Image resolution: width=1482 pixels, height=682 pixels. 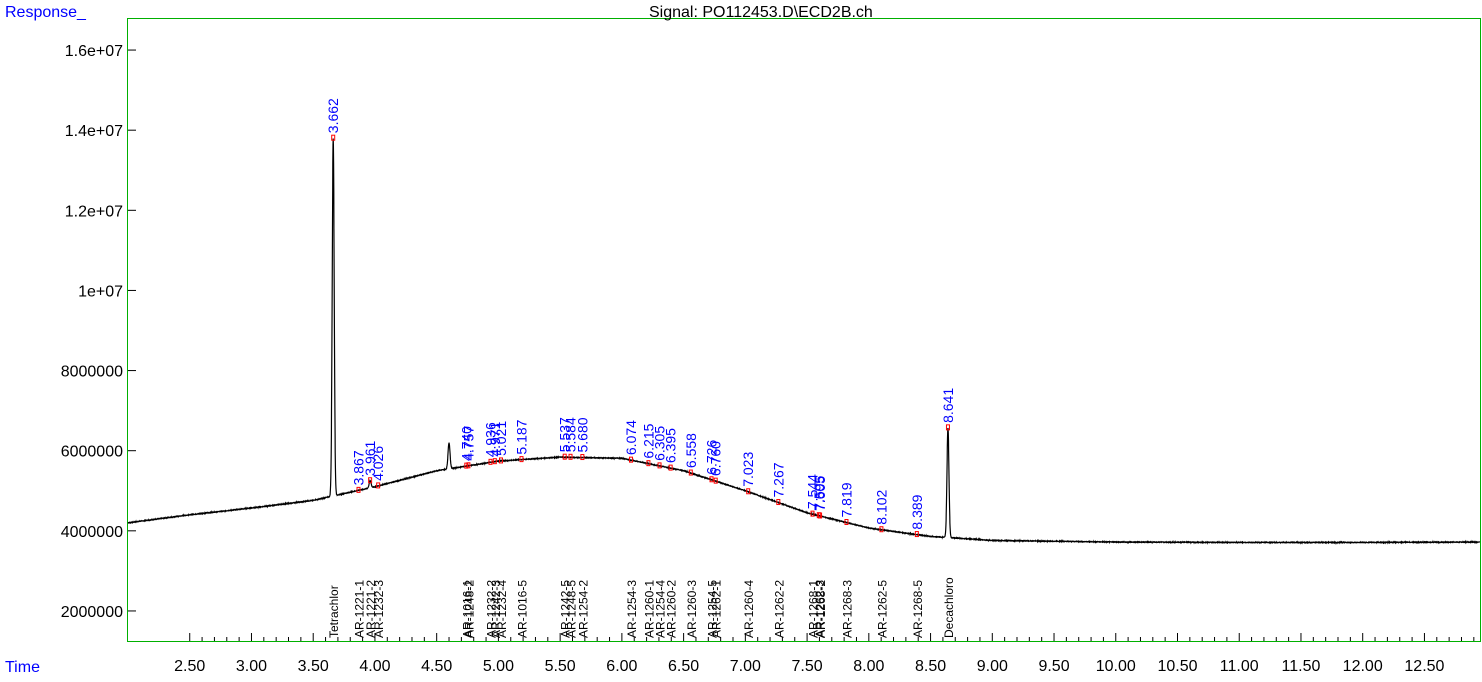 I want to click on rt-label: 4.936, so click(x=491, y=439).